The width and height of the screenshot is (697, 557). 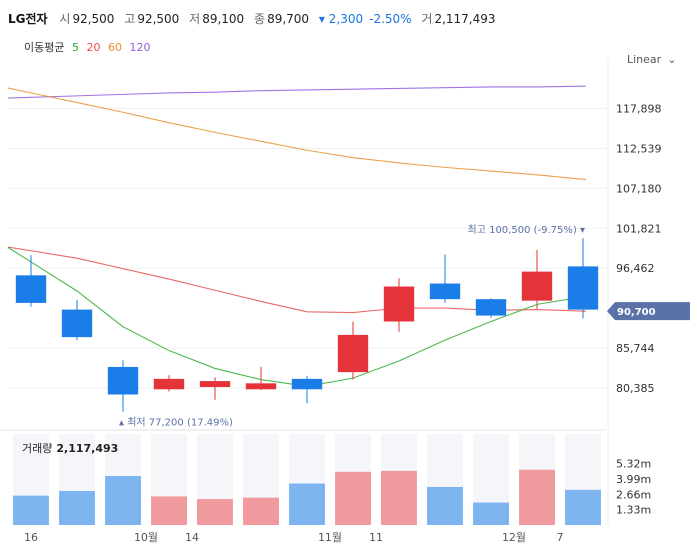 What do you see at coordinates (639, 148) in the screenshot?
I see `price-tick-label: 112,539` at bounding box center [639, 148].